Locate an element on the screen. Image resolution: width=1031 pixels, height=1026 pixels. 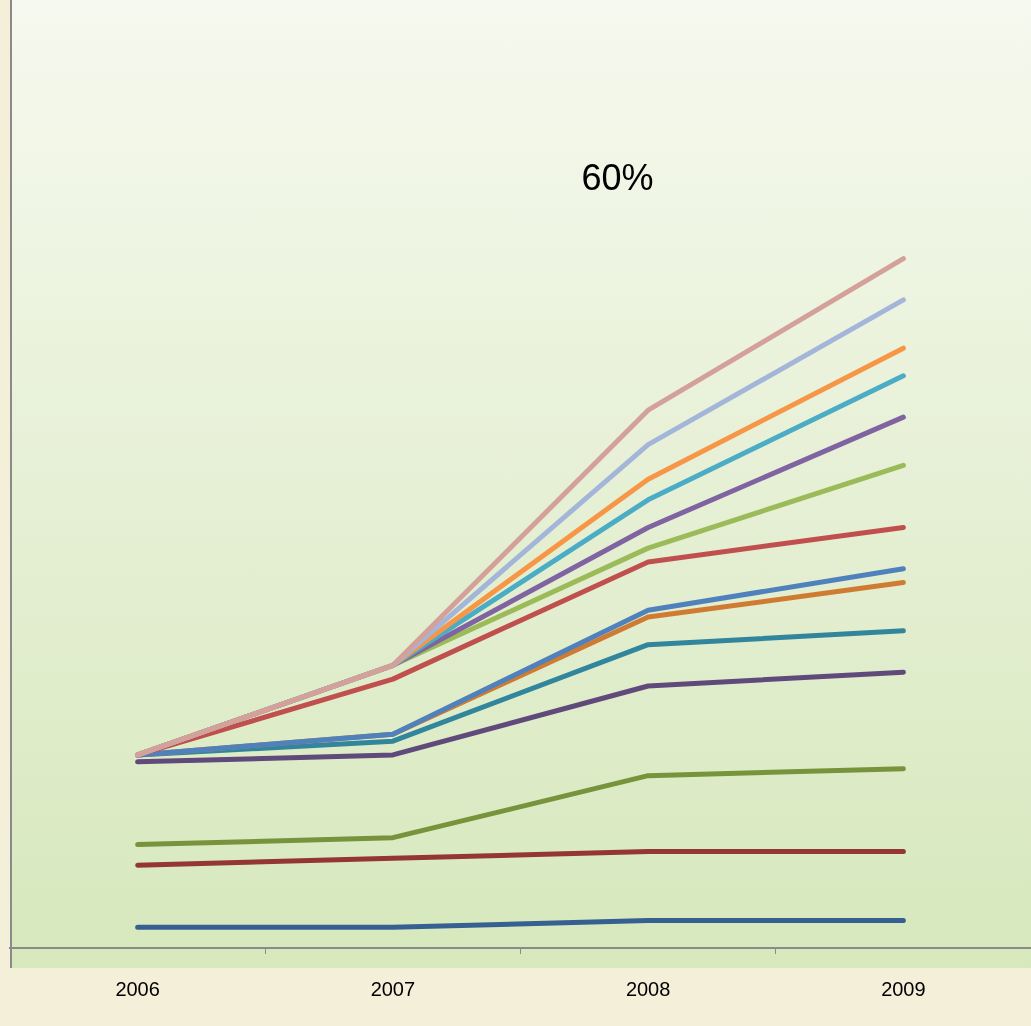
x-tick-label: 2007 is located at coordinates (393, 988).